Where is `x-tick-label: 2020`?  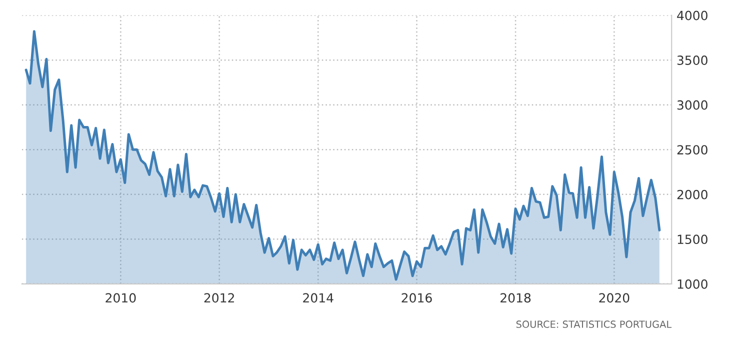 x-tick-label: 2020 is located at coordinates (614, 298).